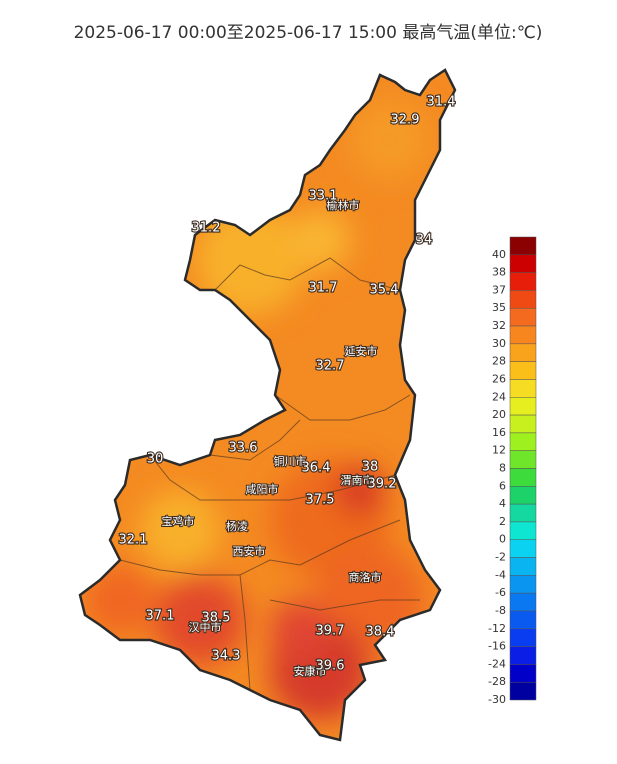  Describe the element at coordinates (499, 432) in the screenshot. I see `legend-label: 16` at that location.